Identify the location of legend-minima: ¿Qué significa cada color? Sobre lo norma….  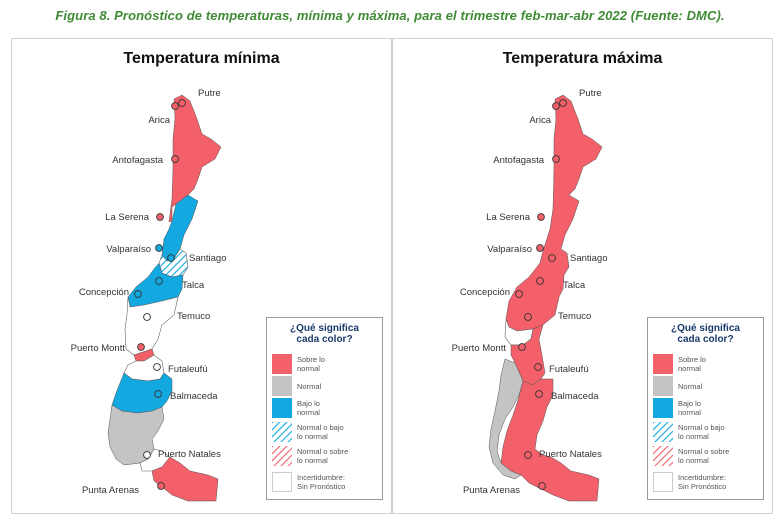
(324, 408).